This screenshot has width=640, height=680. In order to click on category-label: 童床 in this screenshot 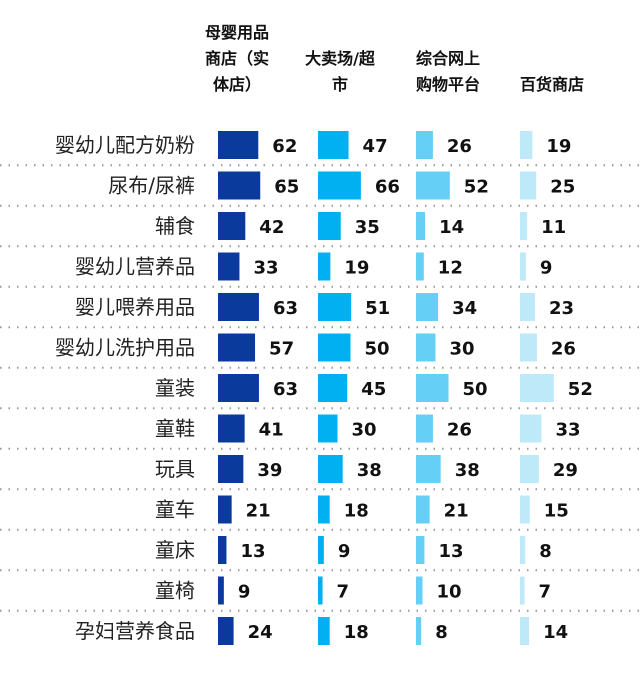, I will do `click(175, 550)`.